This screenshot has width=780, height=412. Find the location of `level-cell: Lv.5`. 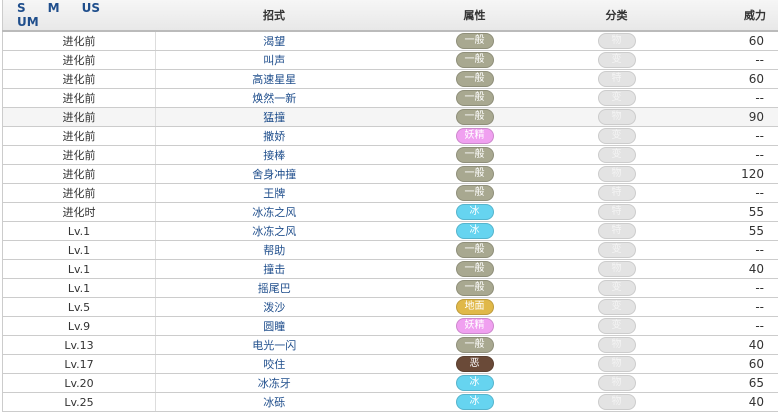

level-cell: Lv.5 is located at coordinates (79, 307).